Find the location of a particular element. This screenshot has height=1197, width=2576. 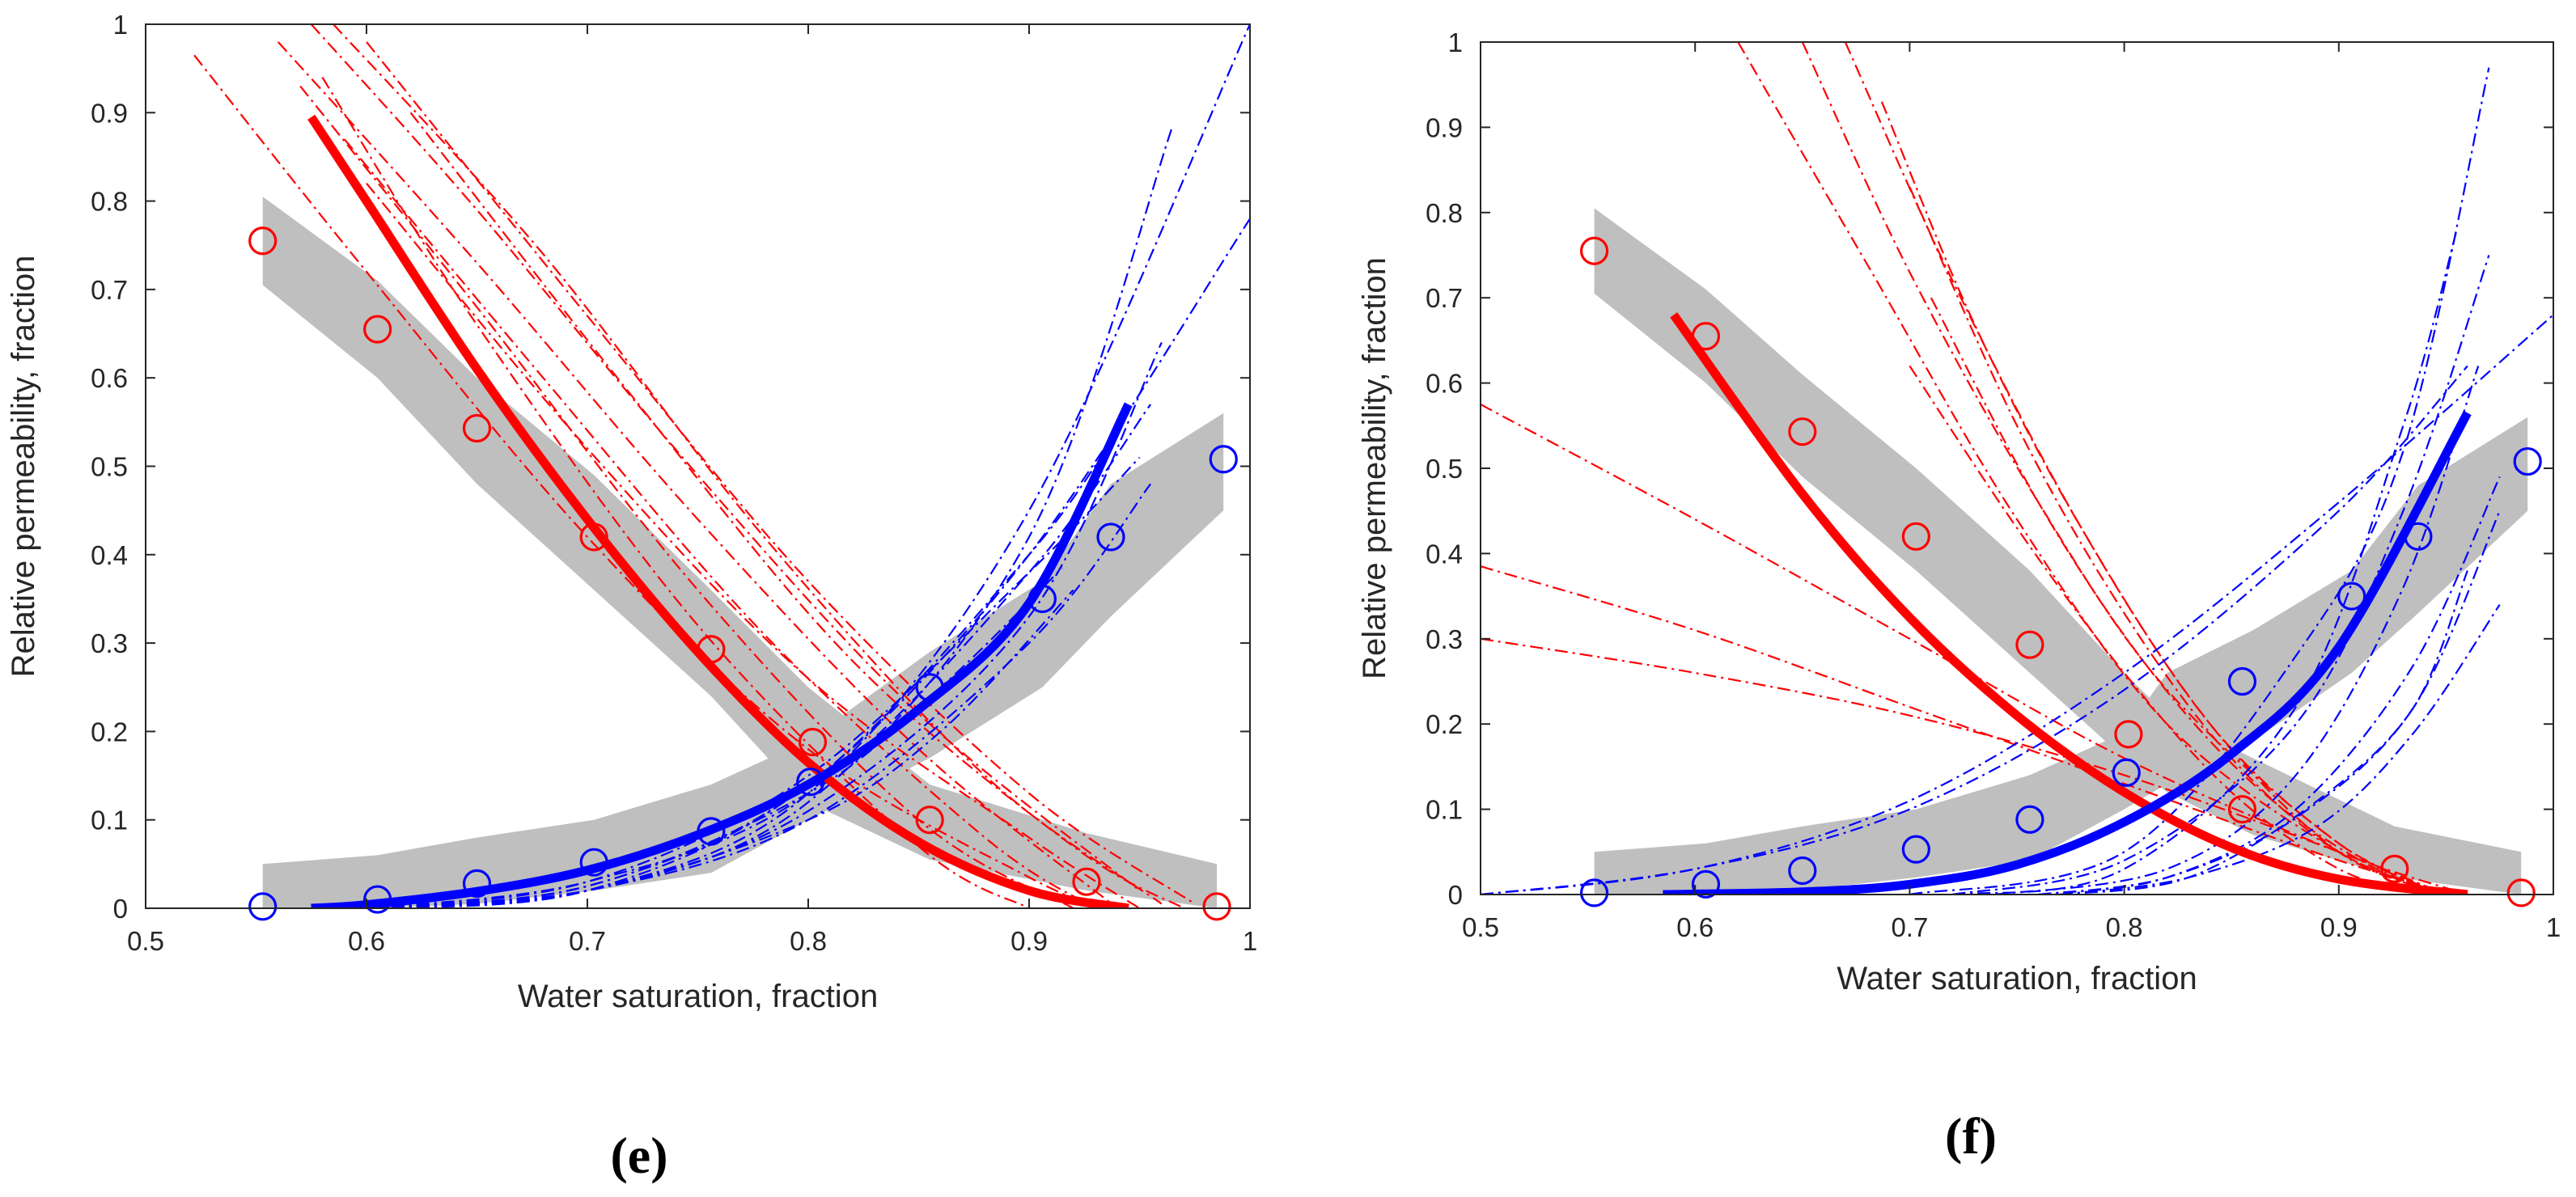

y-tick-label-f-5: 0.5 is located at coordinates (1444, 469).